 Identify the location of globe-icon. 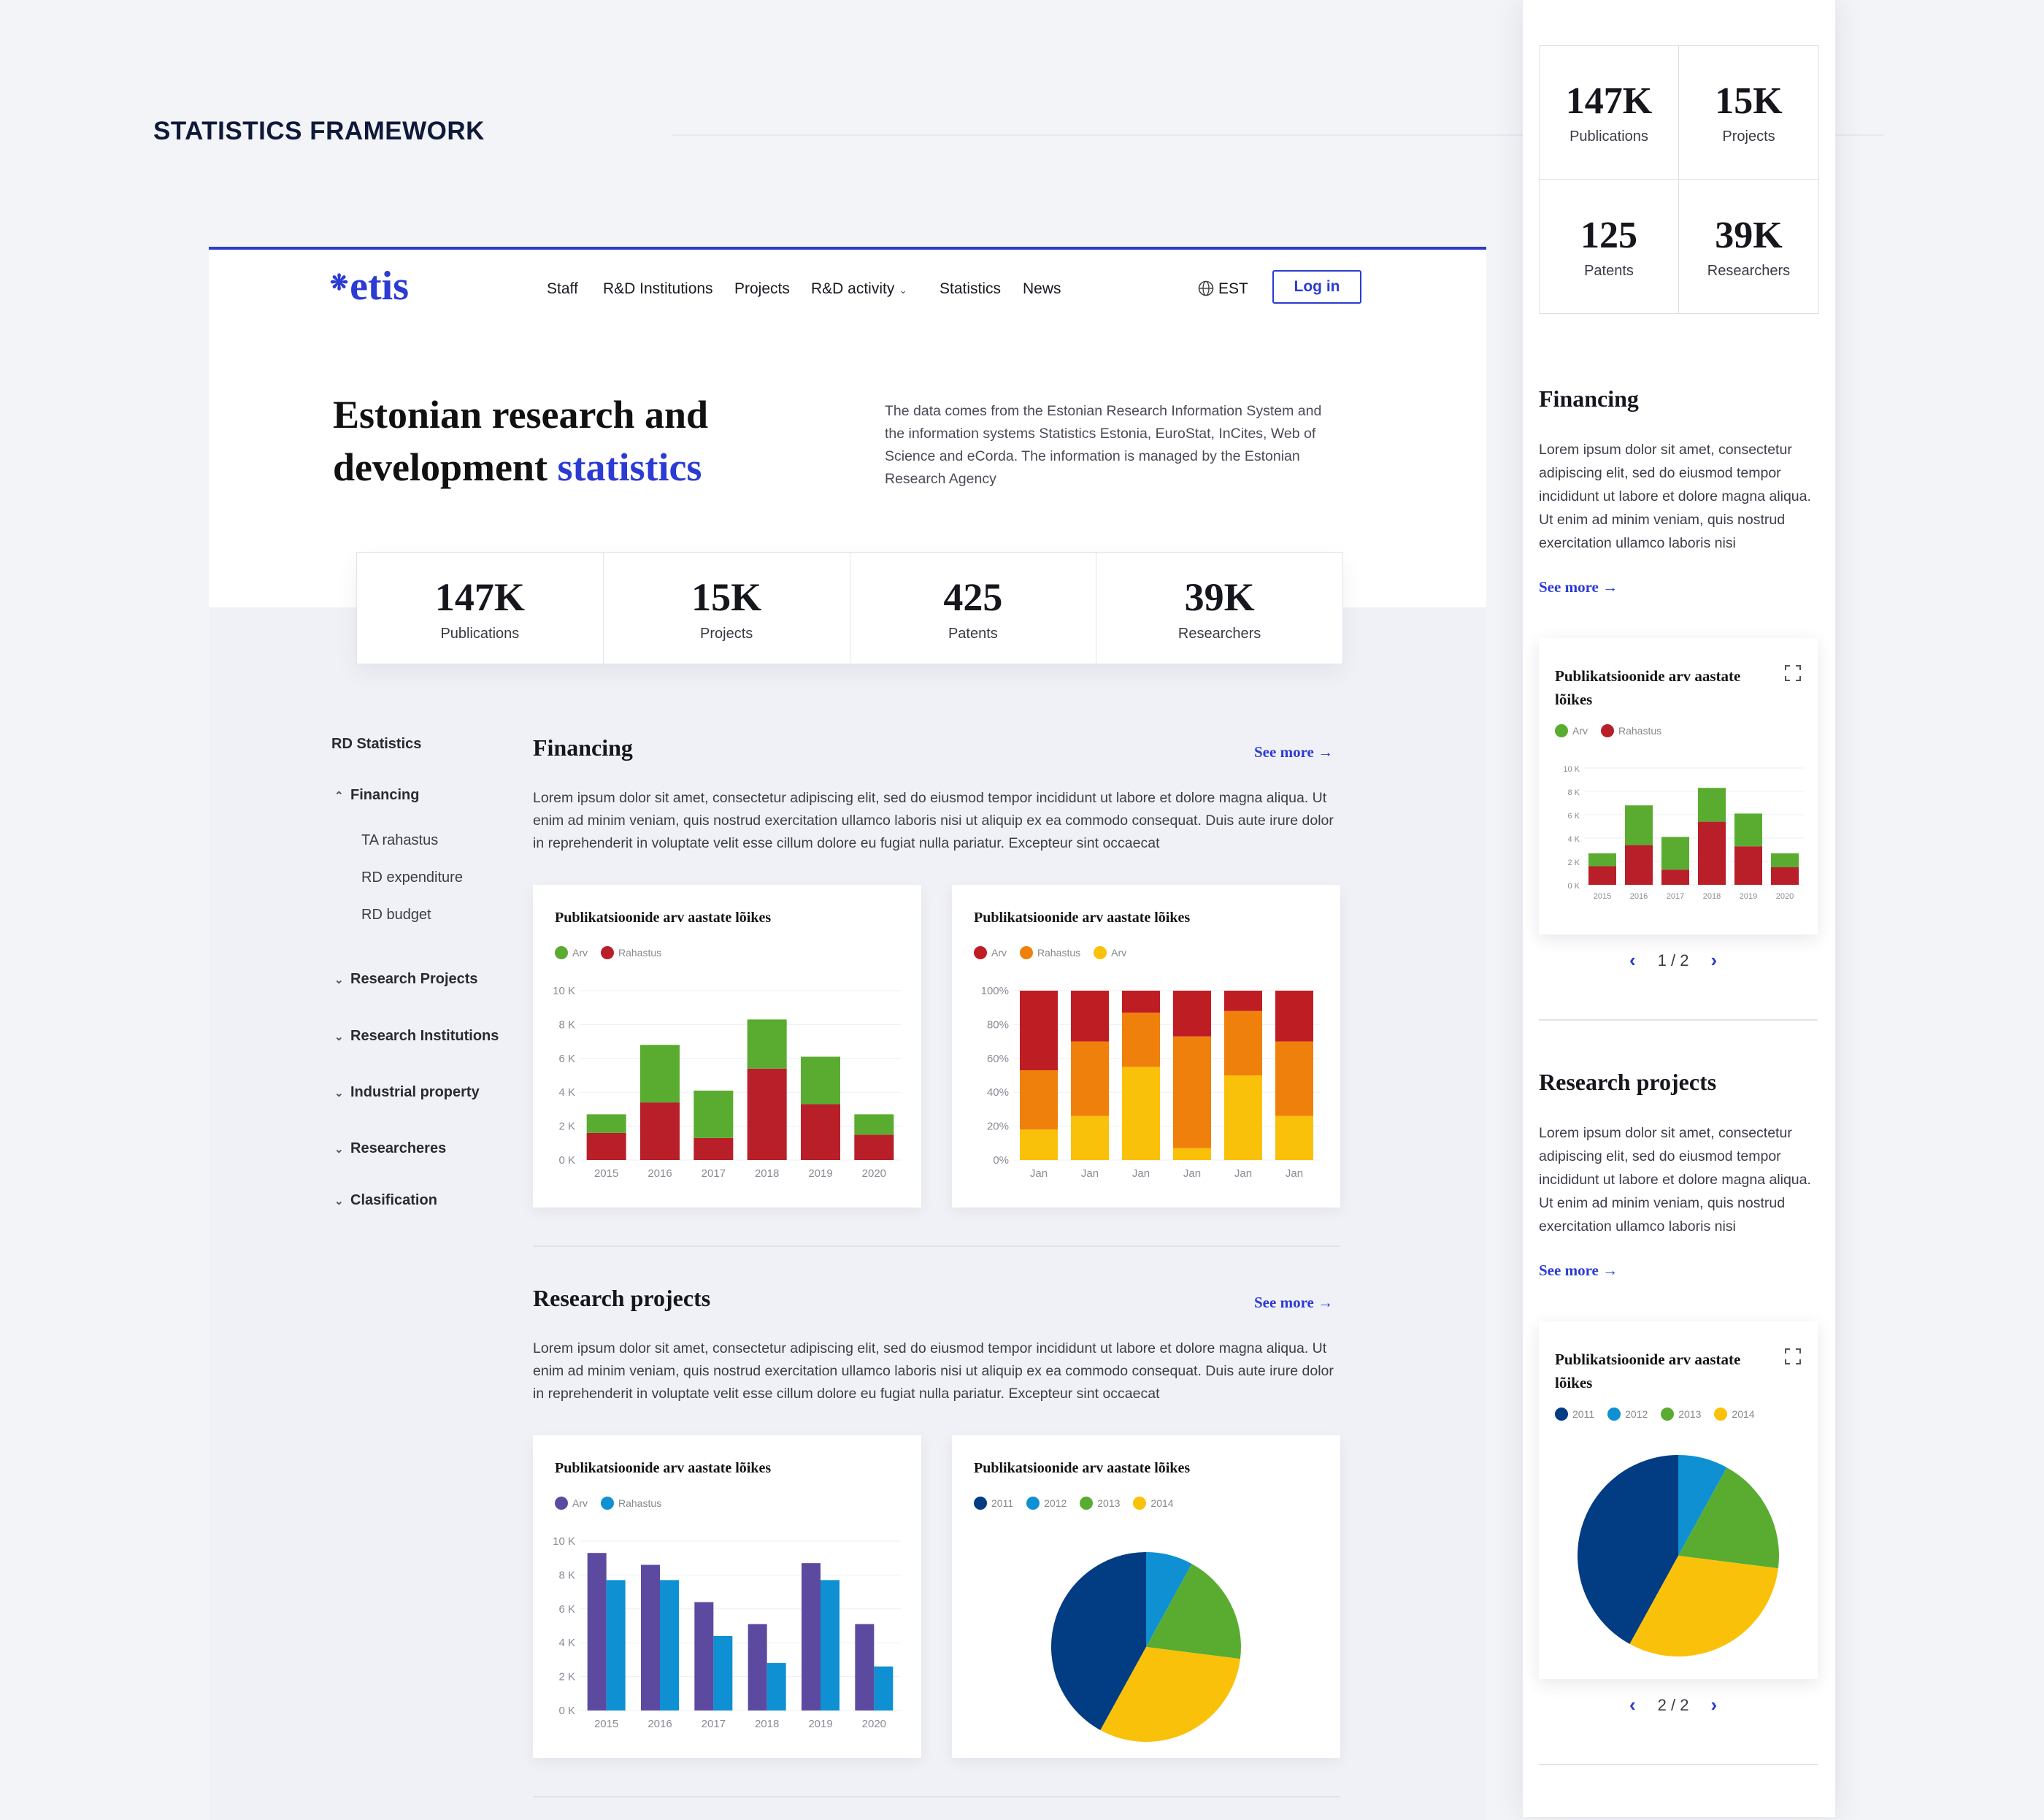
(1206, 288).